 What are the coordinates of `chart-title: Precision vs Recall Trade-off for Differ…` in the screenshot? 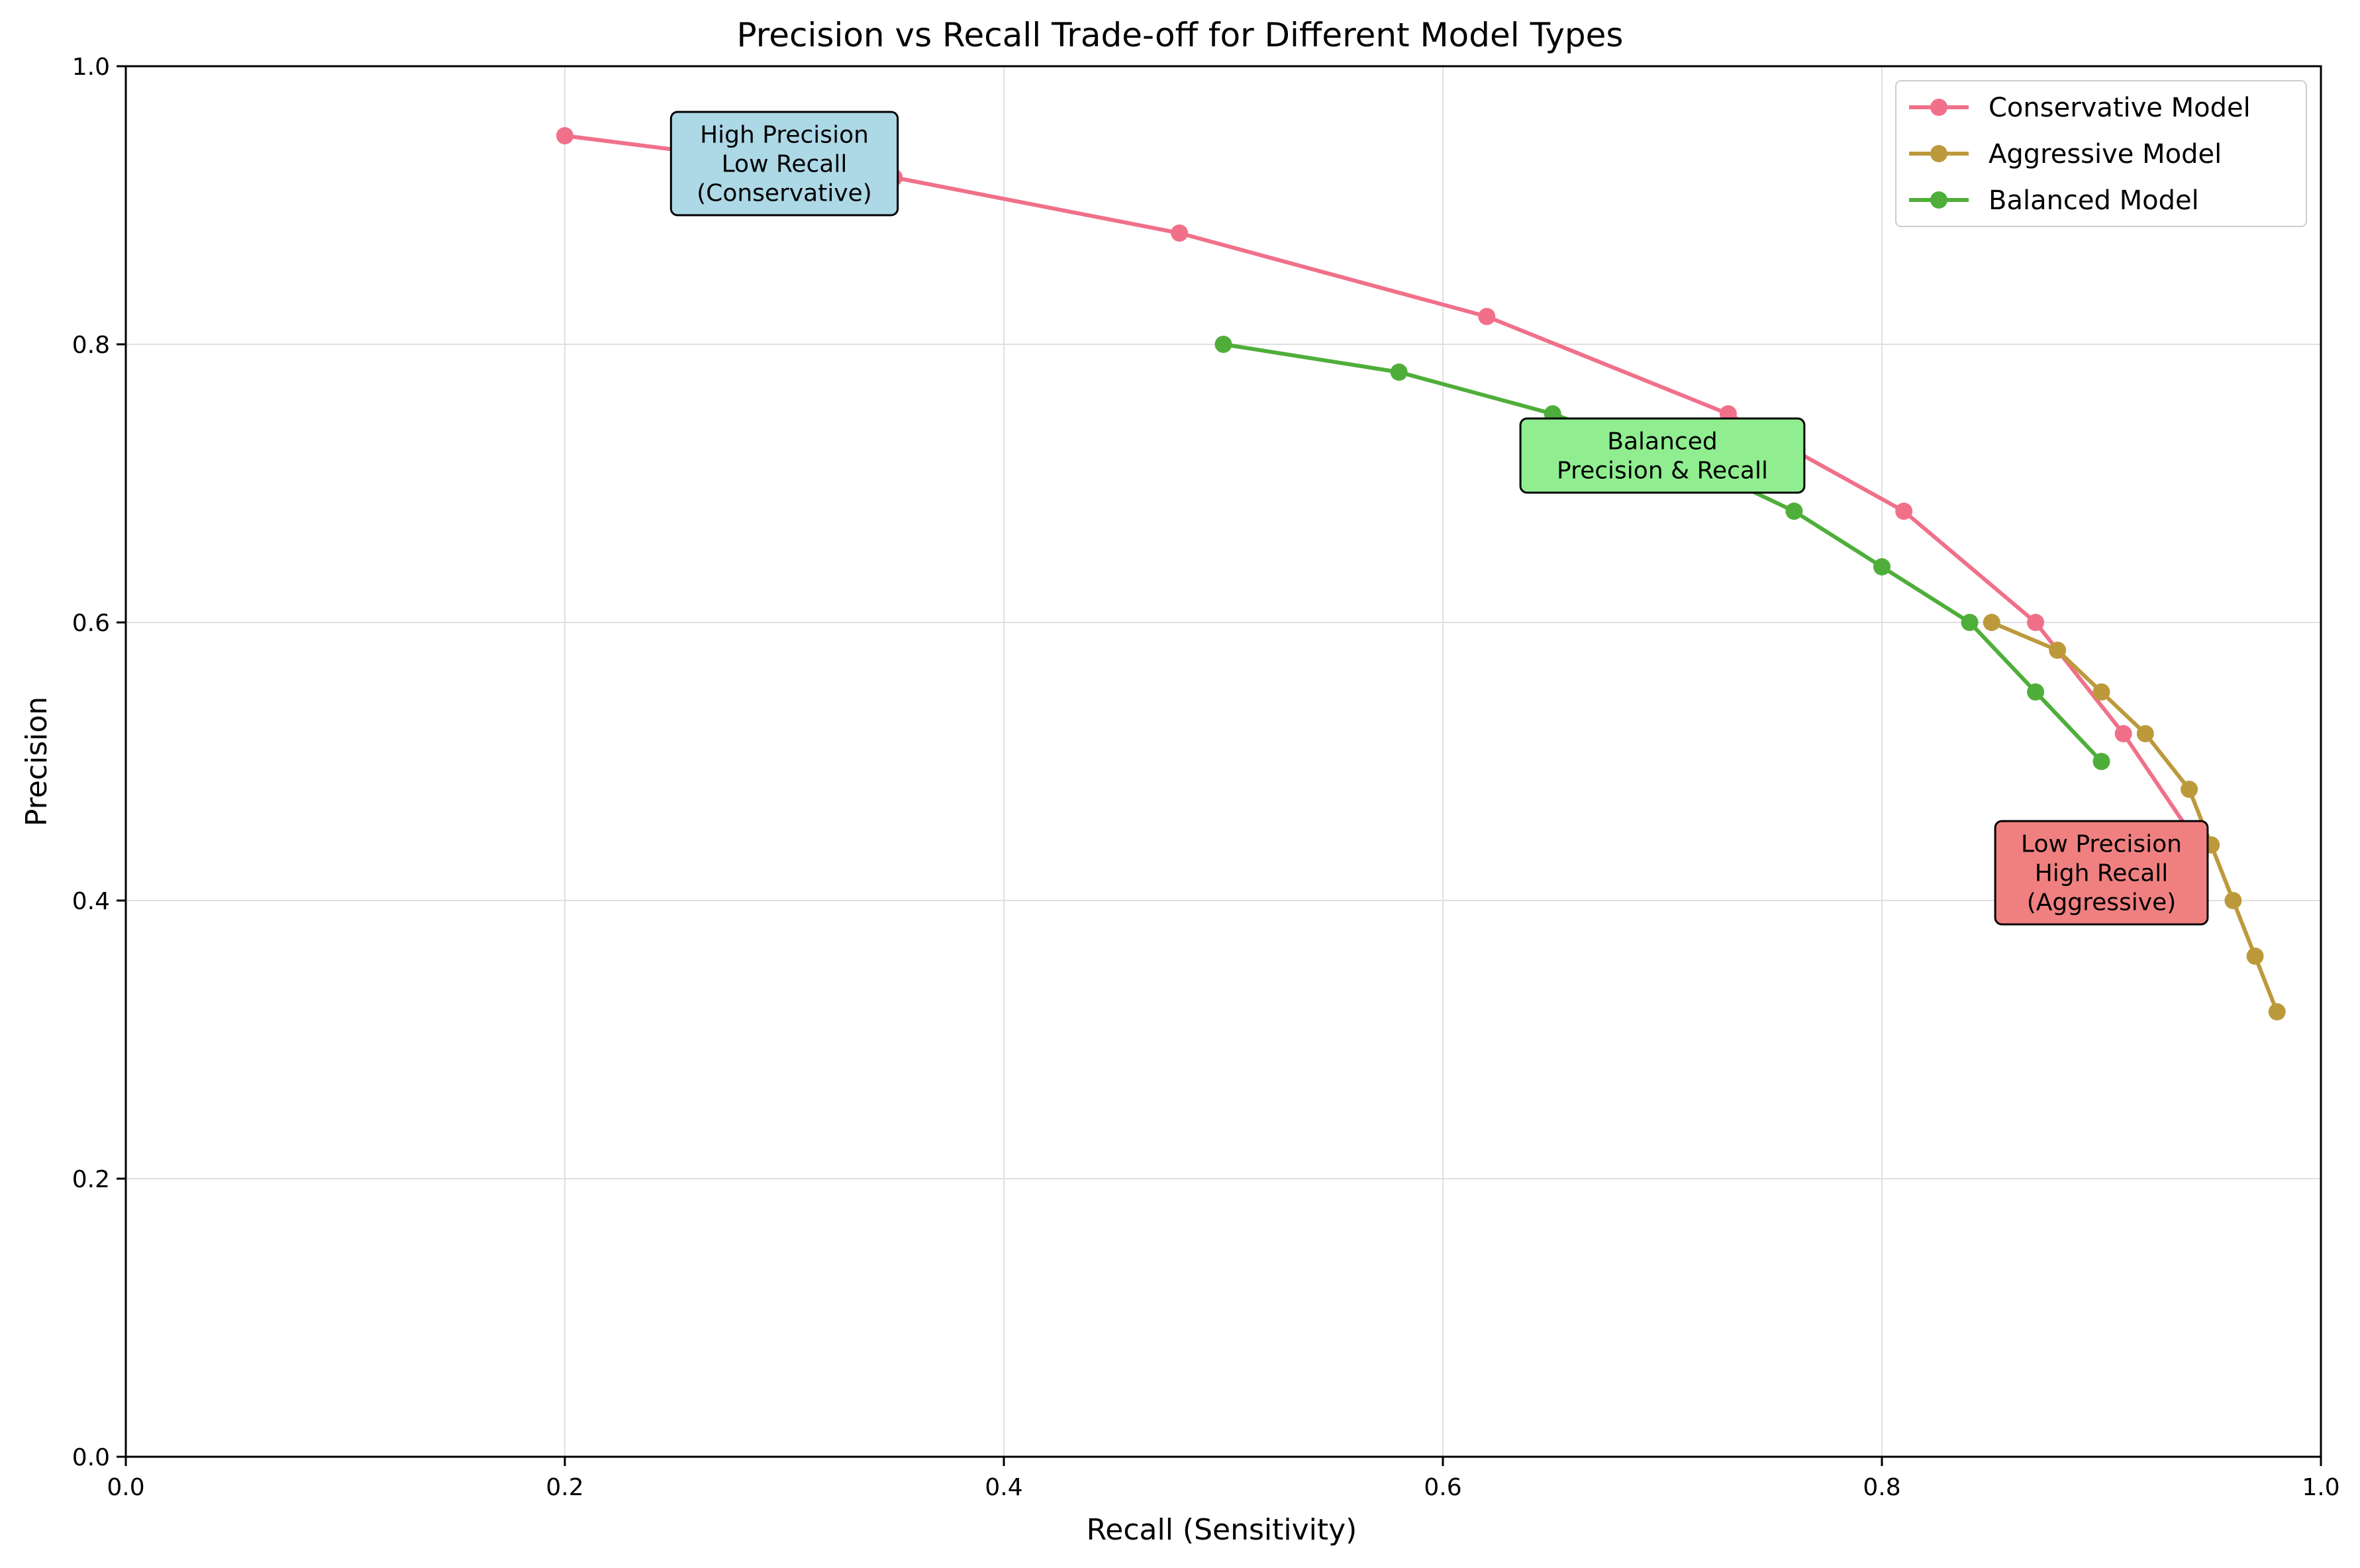 It's located at (1180, 35).